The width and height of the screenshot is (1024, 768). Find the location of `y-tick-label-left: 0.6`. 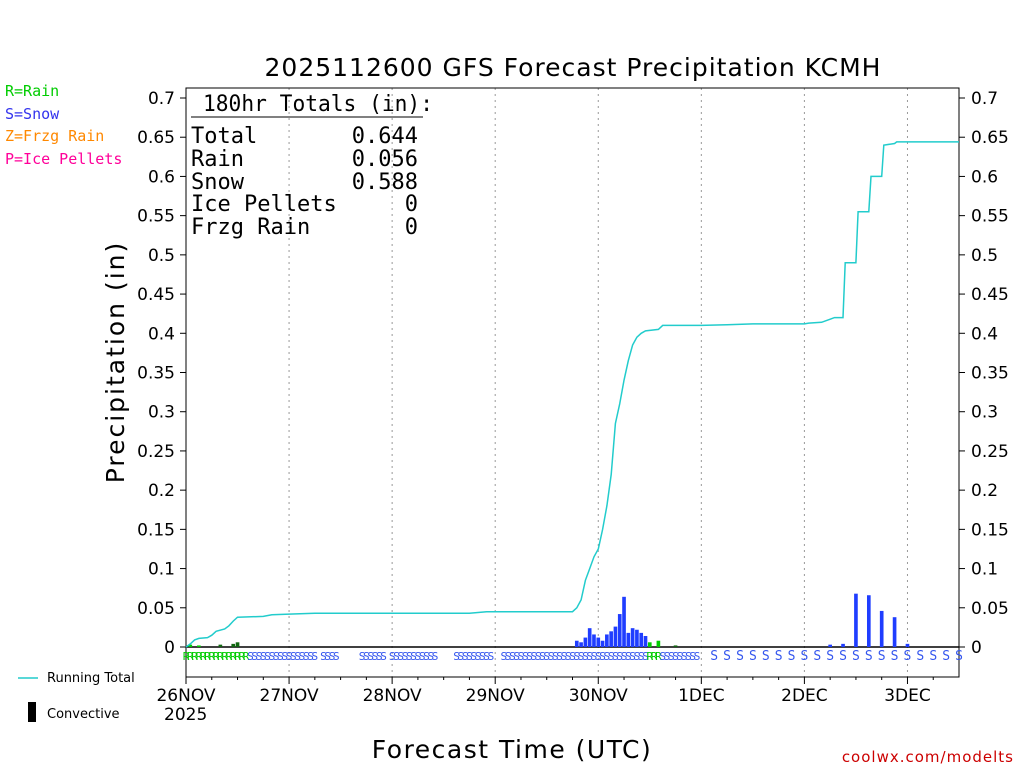

y-tick-label-left: 0.6 is located at coordinates (161, 177).